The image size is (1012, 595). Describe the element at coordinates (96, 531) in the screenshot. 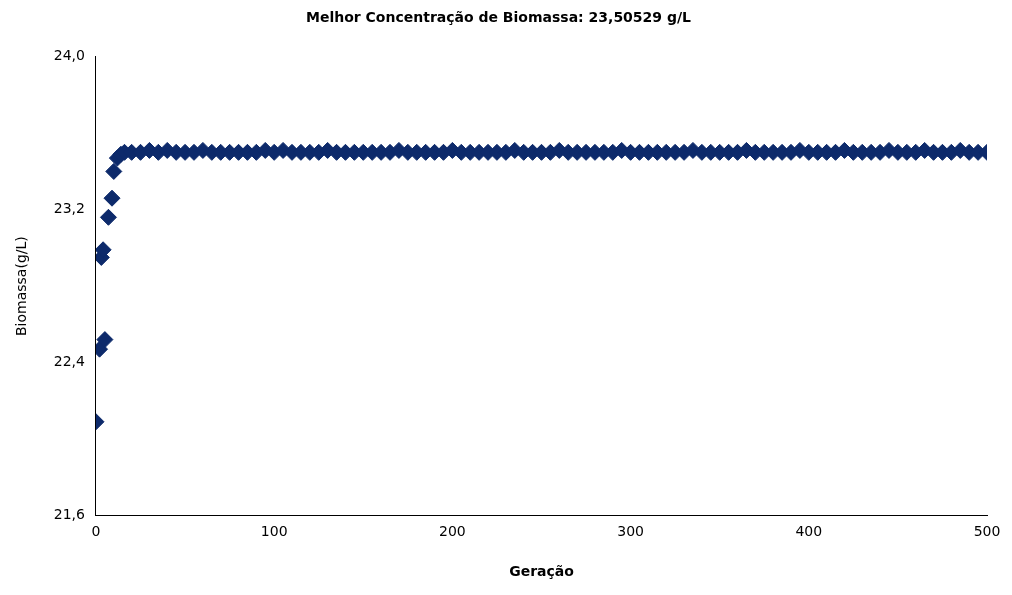

I see `x-tick-label: 0` at that location.